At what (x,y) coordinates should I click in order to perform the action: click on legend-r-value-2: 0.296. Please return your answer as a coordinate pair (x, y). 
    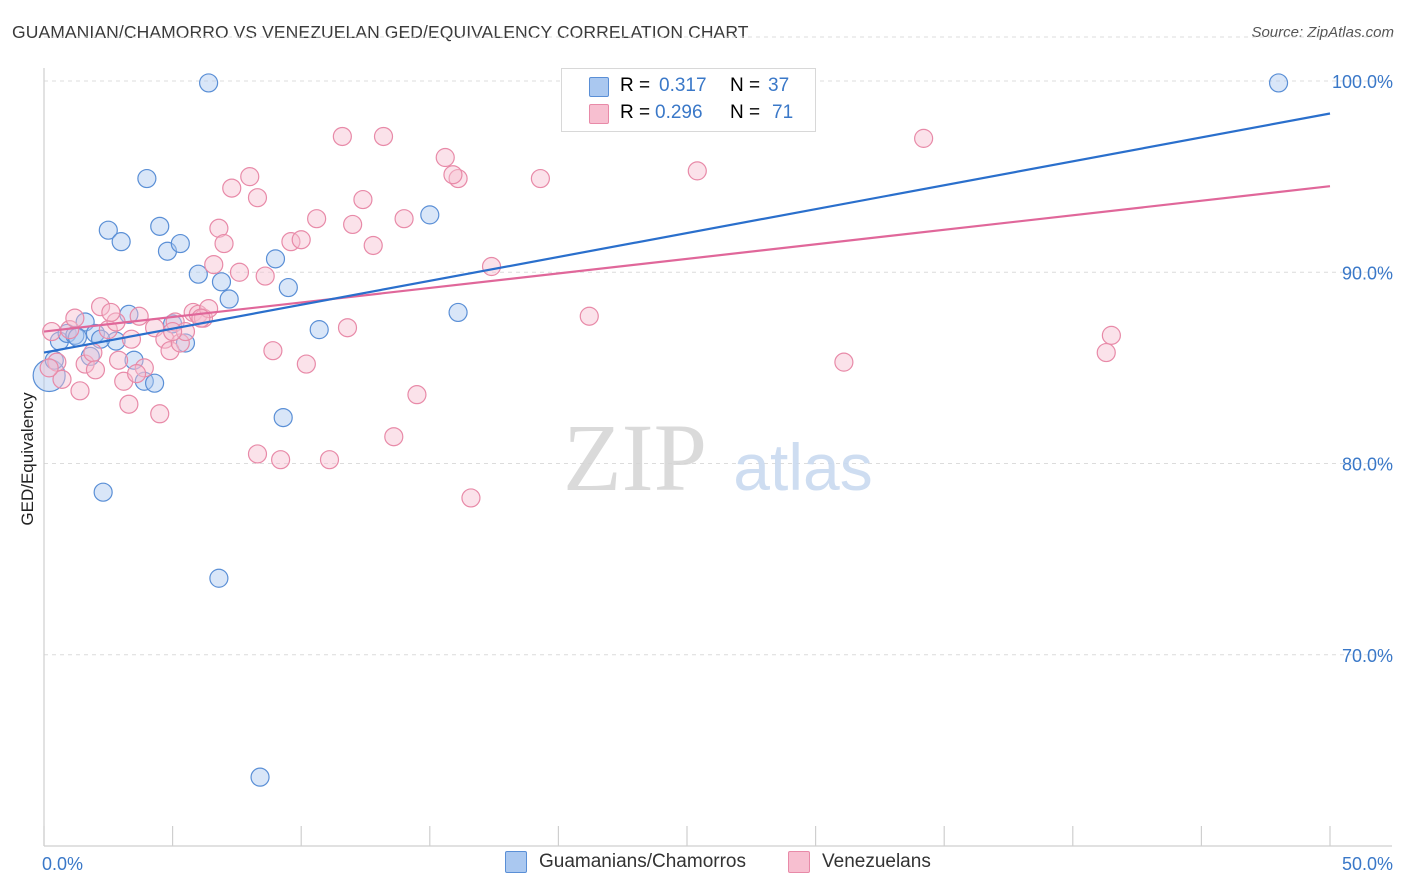
    Looking at the image, I should click on (679, 112).